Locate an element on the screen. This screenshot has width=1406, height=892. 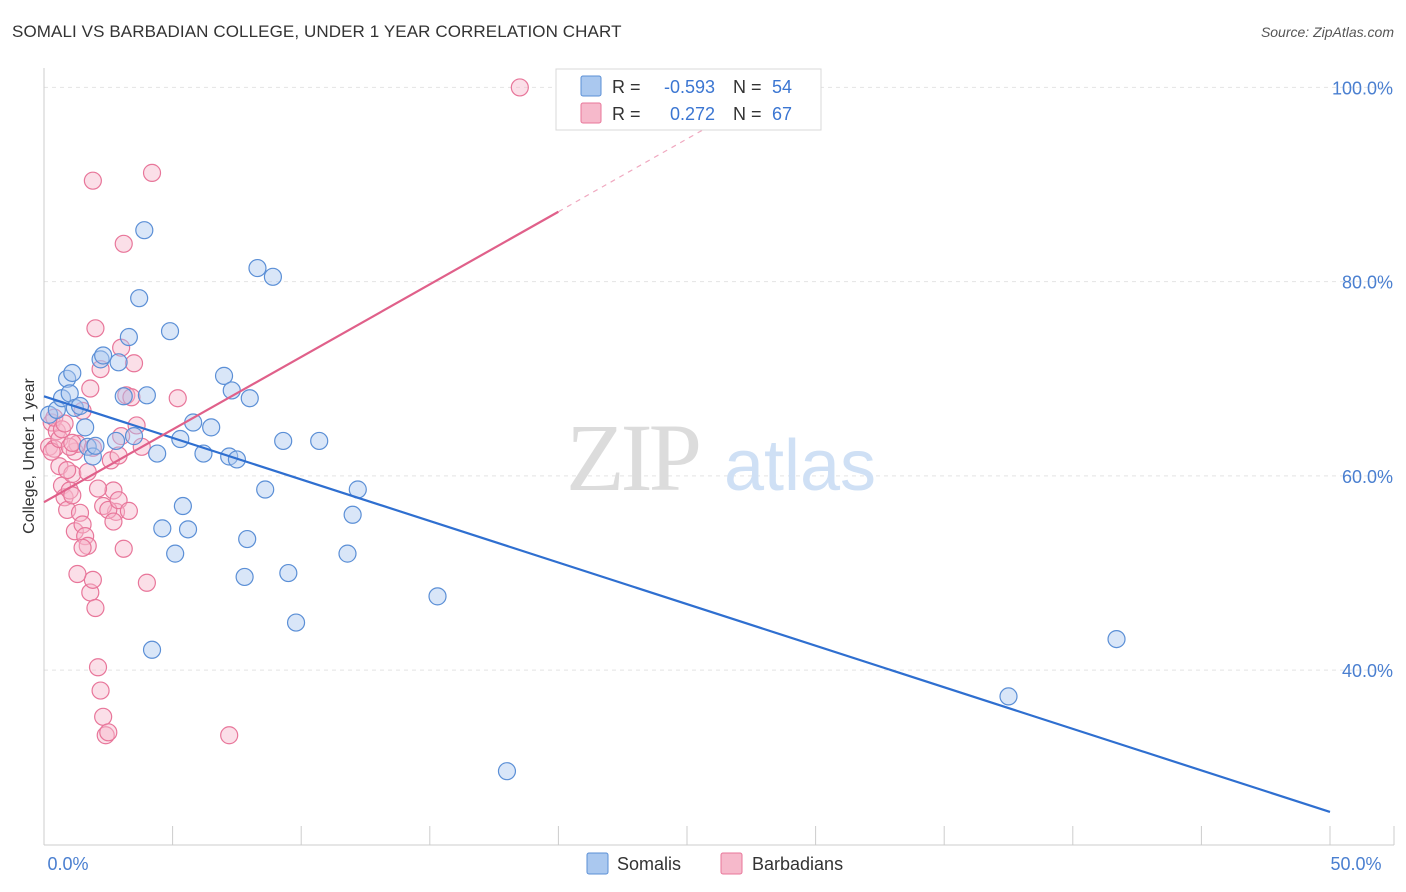
legend-n-value-somalis: 54 is located at coordinates (782, 87).